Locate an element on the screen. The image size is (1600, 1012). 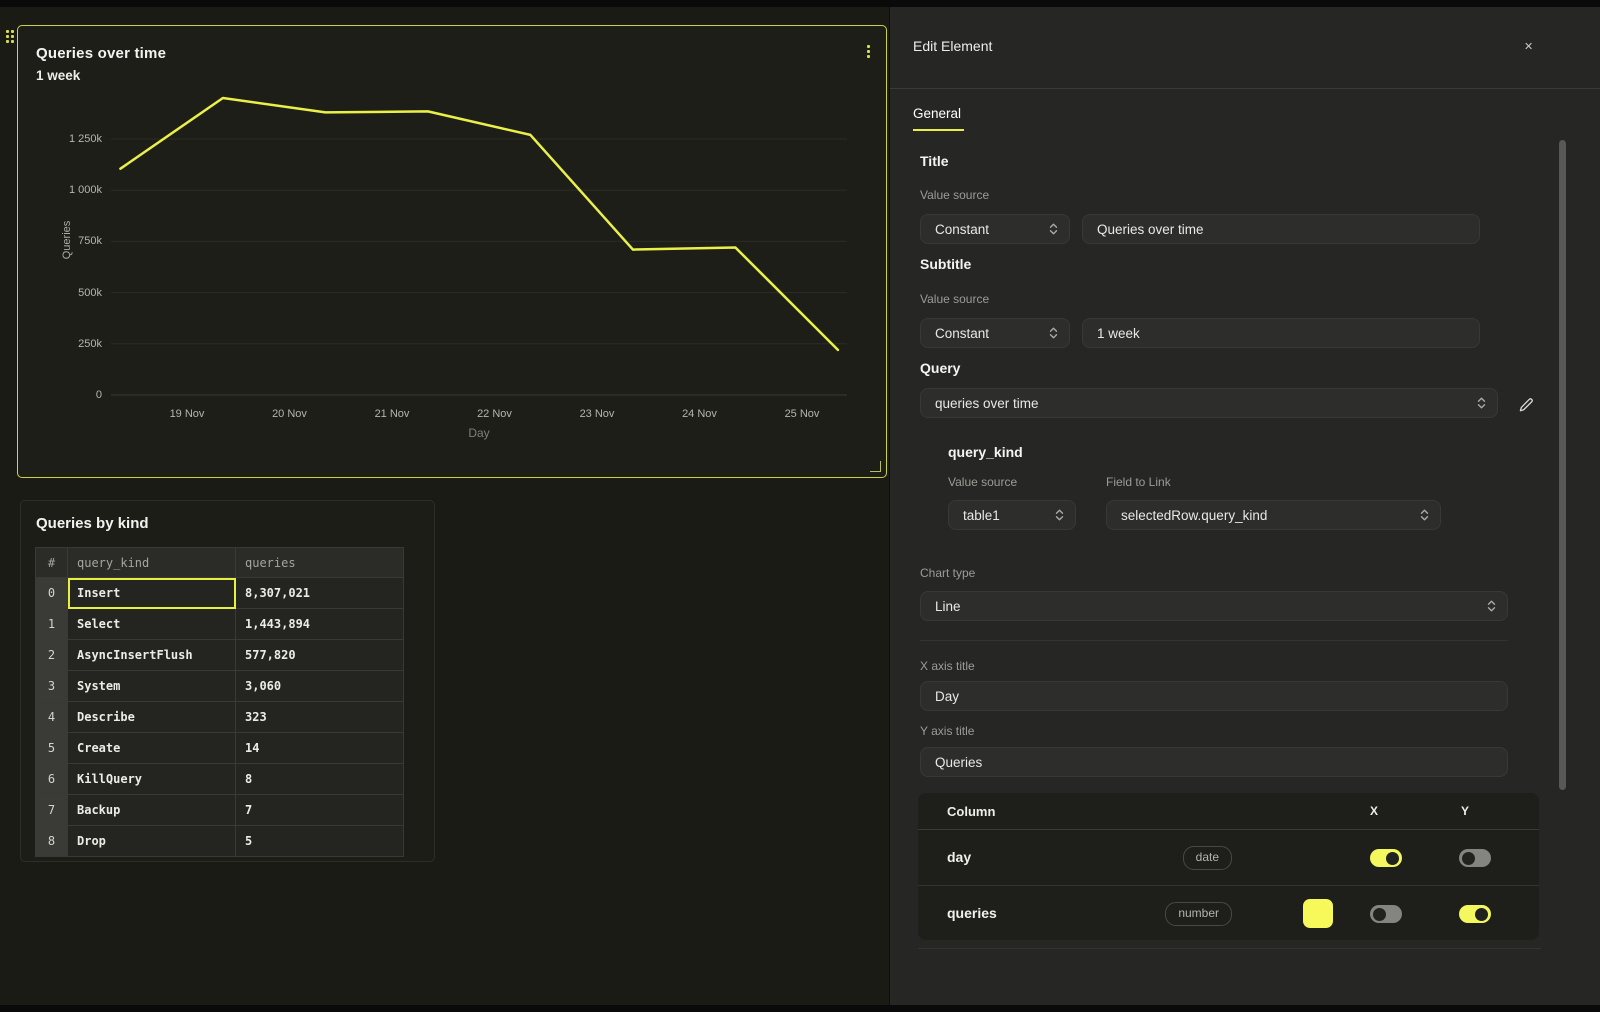
table-cell: 3,060 is located at coordinates (319, 686).